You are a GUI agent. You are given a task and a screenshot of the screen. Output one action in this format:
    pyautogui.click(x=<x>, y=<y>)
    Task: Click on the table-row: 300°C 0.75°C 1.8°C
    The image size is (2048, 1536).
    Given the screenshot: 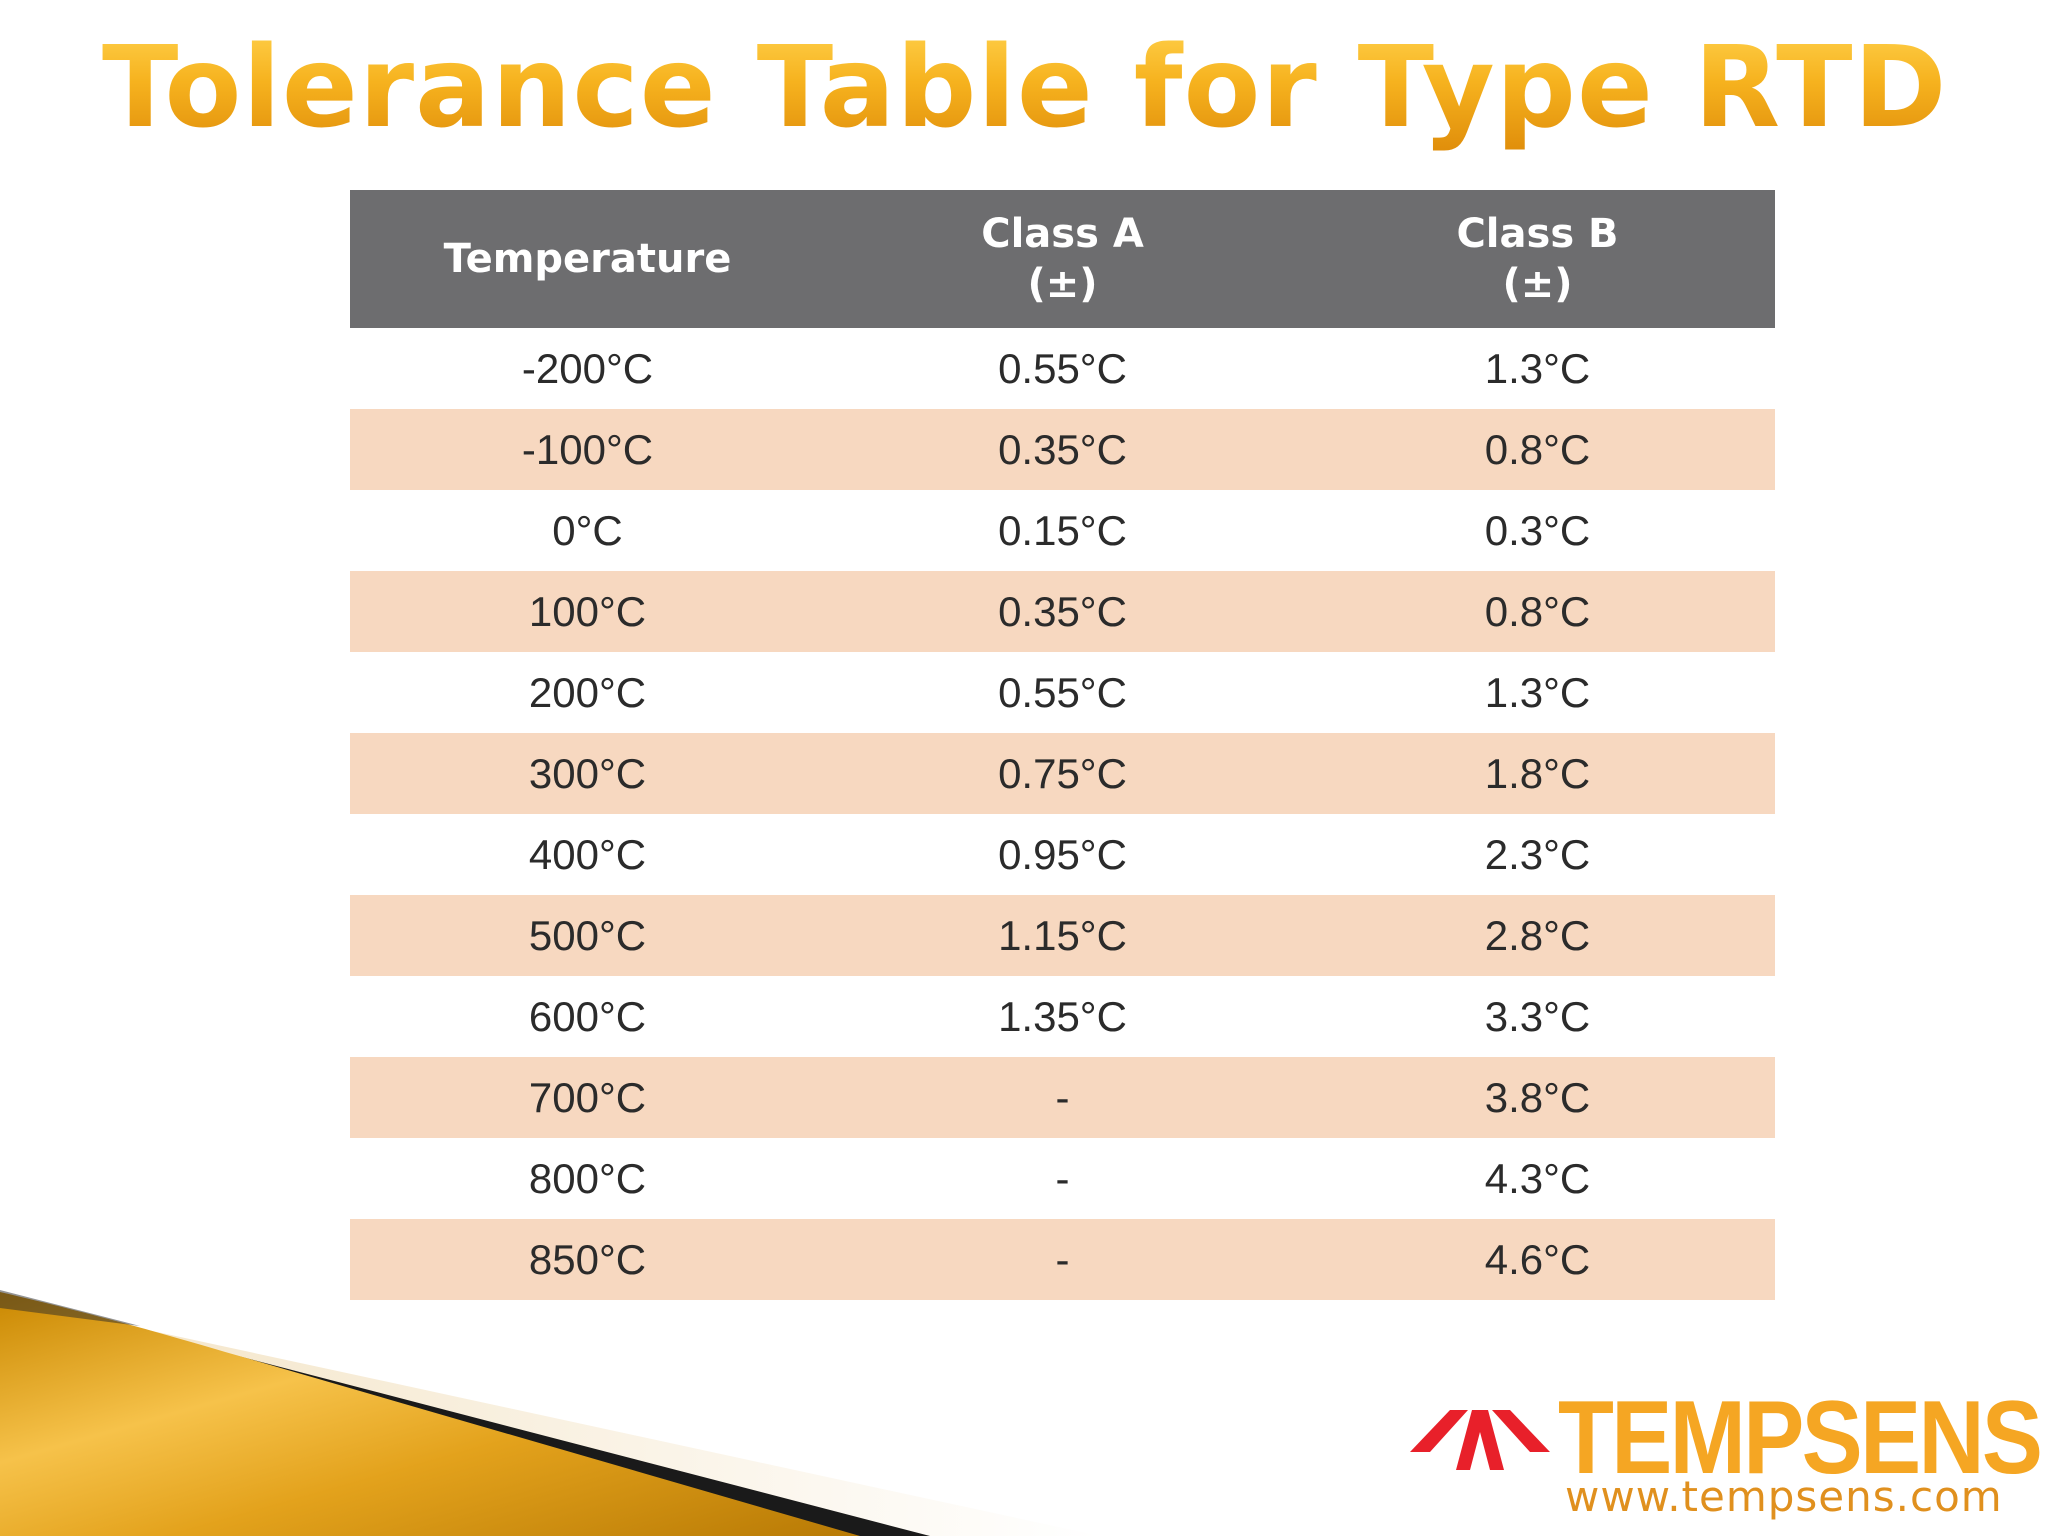 What is the action you would take?
    pyautogui.click(x=1062, y=773)
    